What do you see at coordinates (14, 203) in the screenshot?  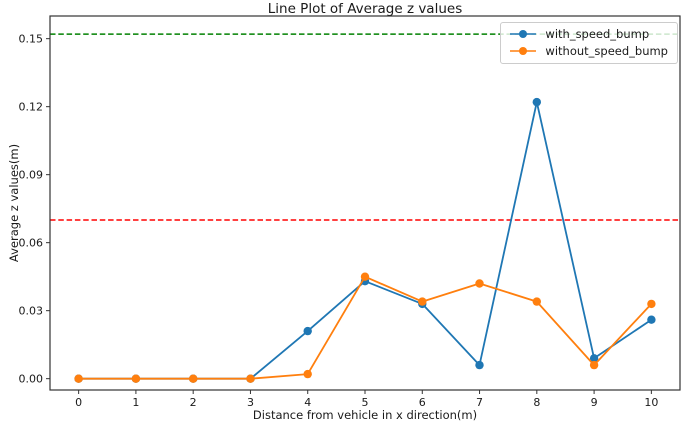 I see `y-axis-label: Average z values(m)` at bounding box center [14, 203].